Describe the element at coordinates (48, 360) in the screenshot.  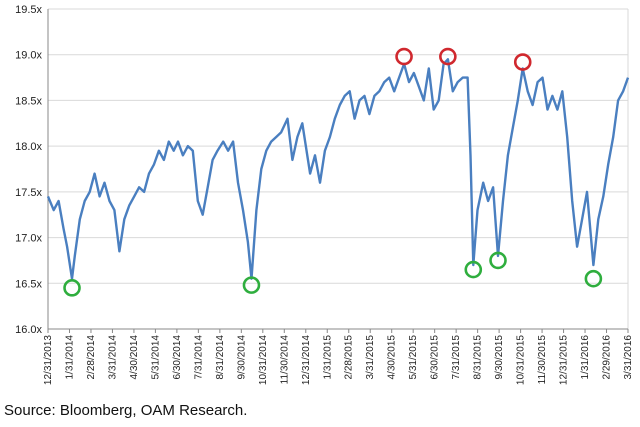
I see `x-tick-label: 12/31/2013` at that location.